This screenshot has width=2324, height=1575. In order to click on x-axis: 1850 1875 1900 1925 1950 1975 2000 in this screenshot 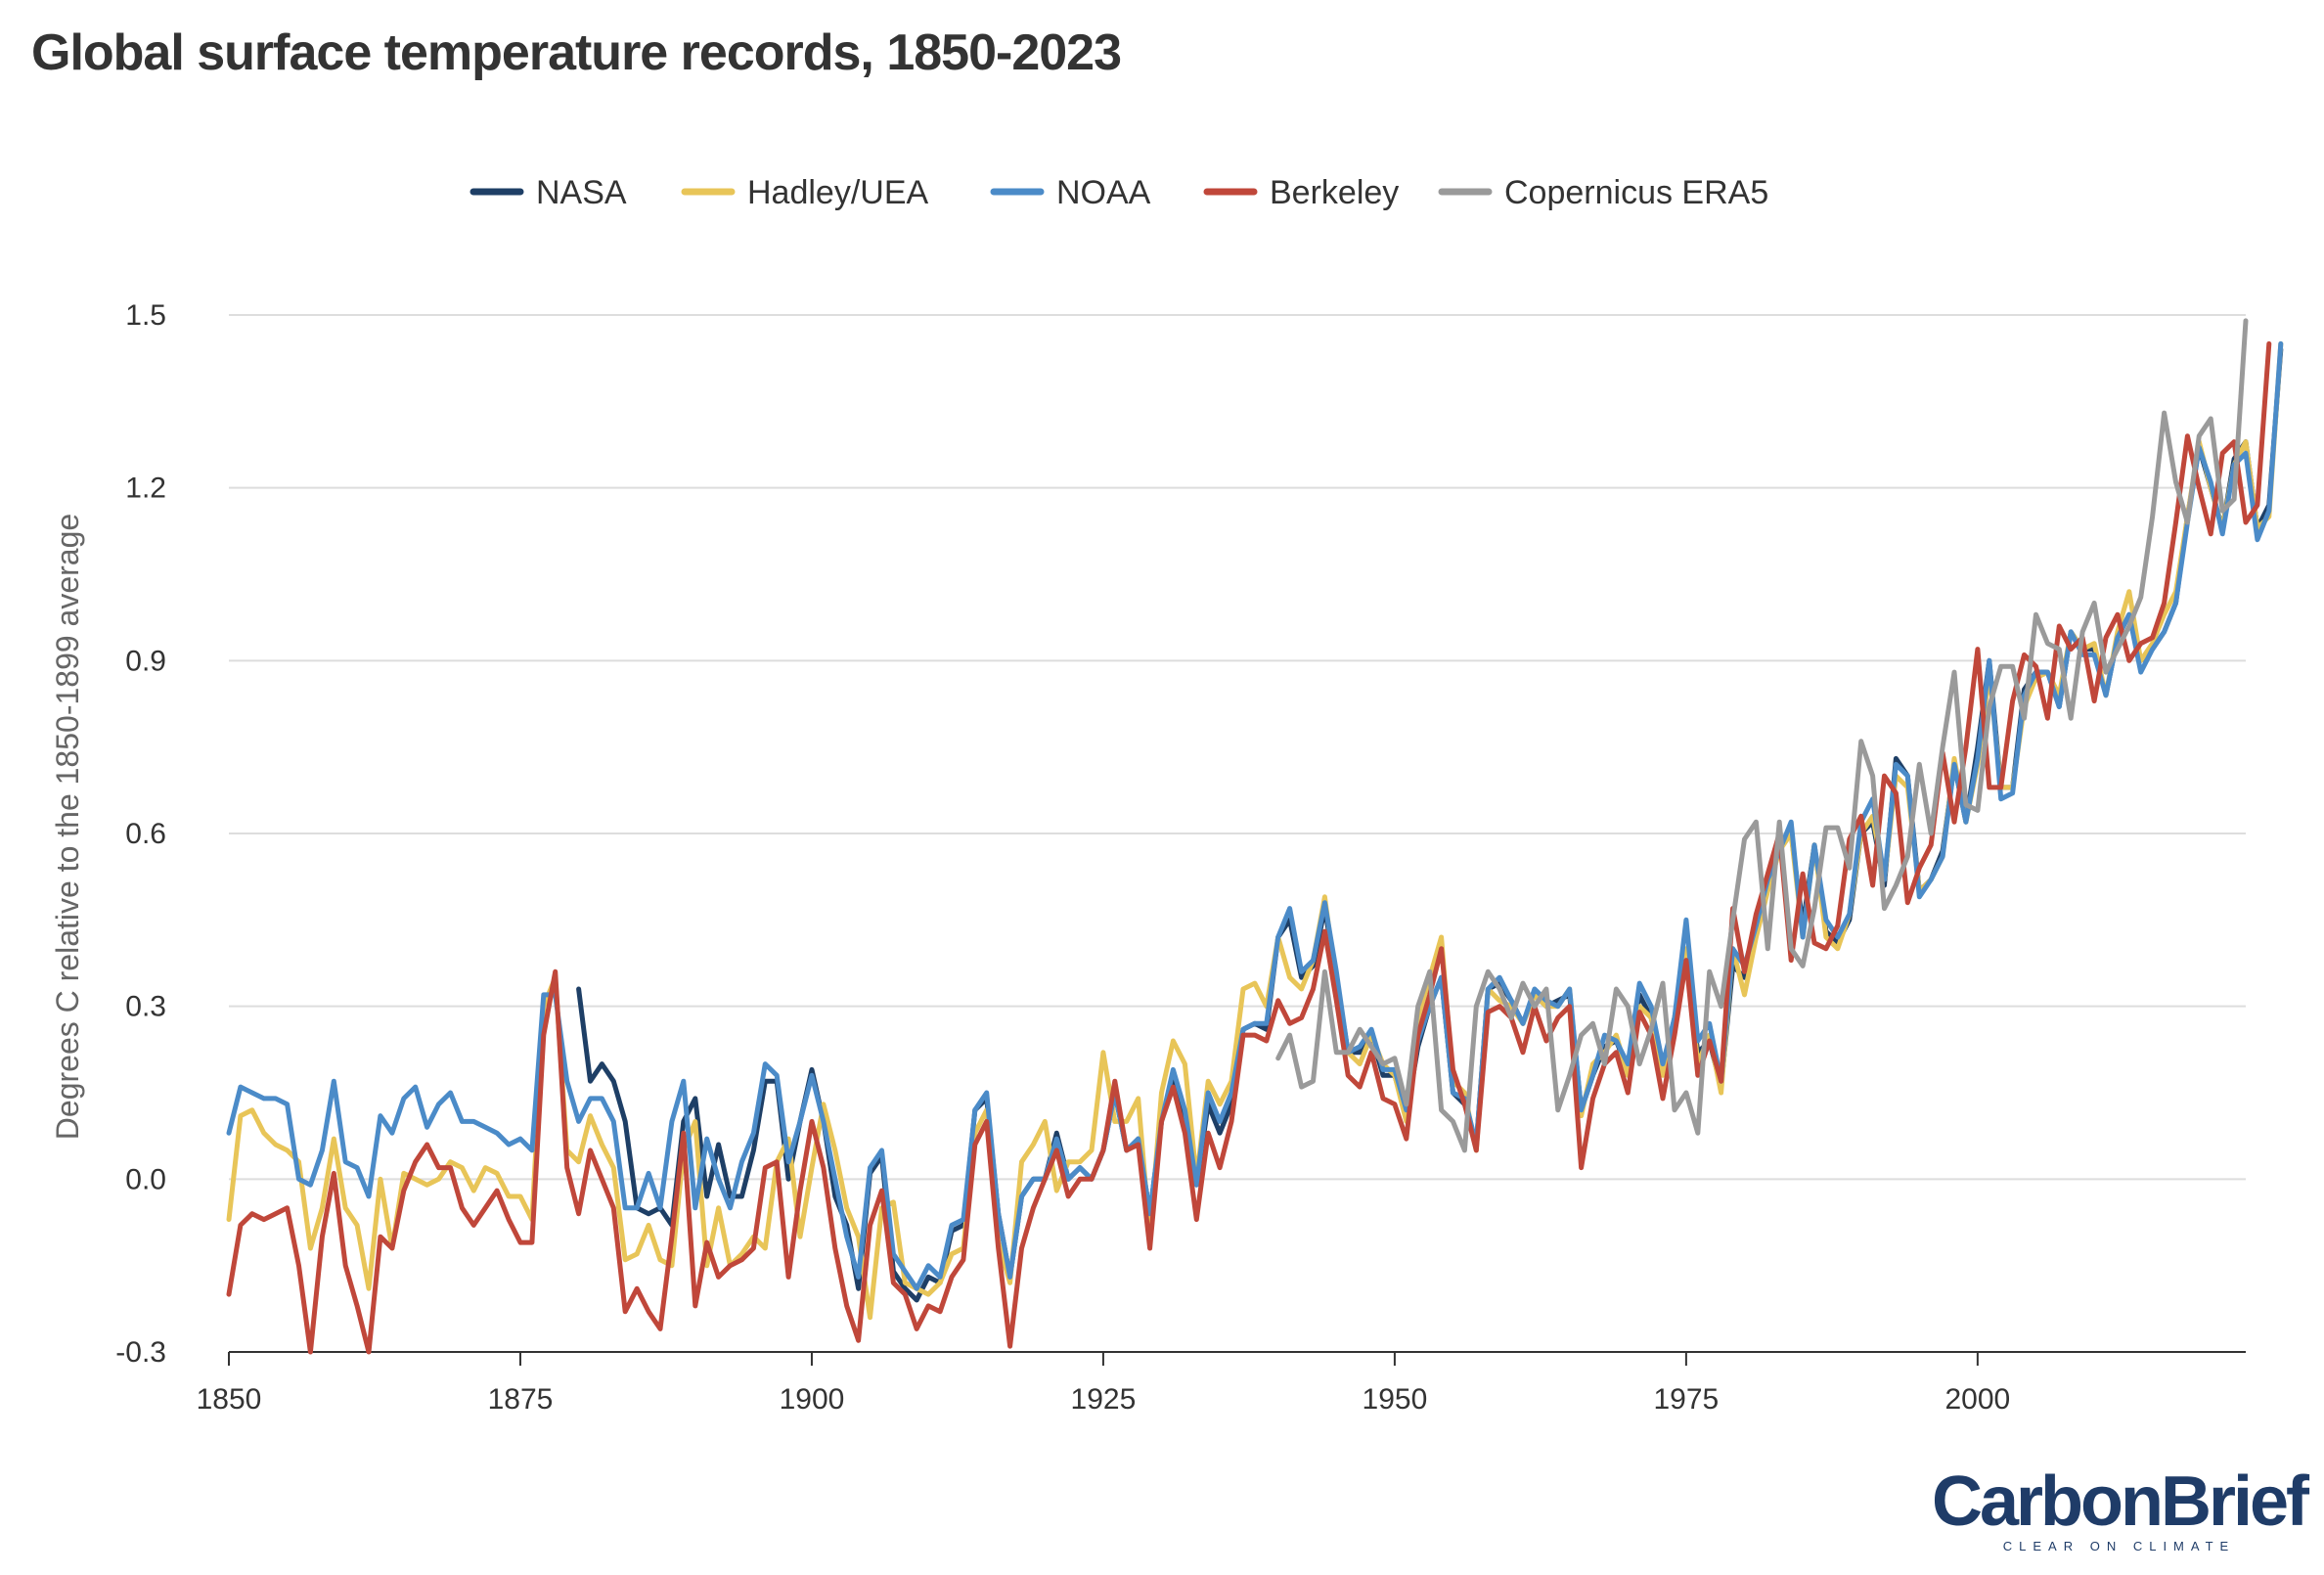, I will do `click(1221, 1383)`.